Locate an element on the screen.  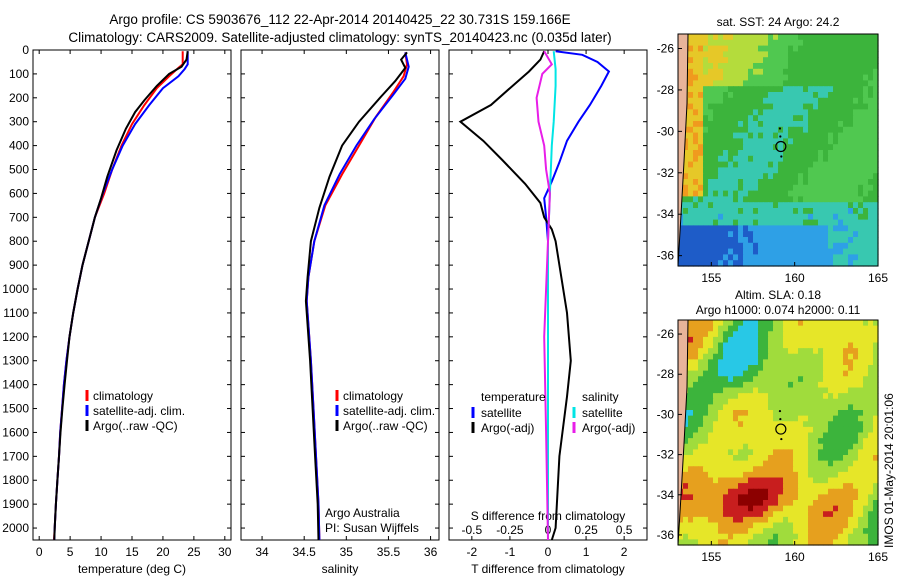
x-tick-label: 10 is located at coordinates (101, 552).